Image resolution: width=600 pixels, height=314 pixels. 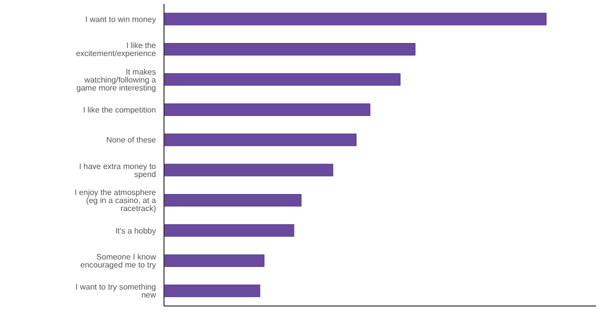 What do you see at coordinates (118, 170) in the screenshot?
I see `y-tick-label: I have extra money to spend` at bounding box center [118, 170].